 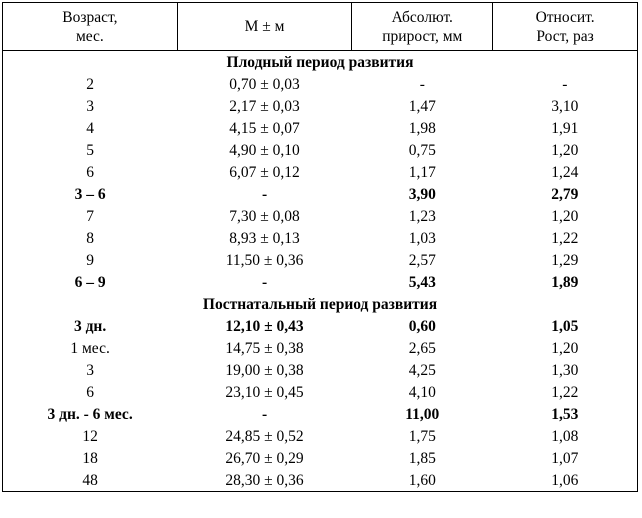 What do you see at coordinates (565, 480) in the screenshot?
I see `table-cell: 1,06` at bounding box center [565, 480].